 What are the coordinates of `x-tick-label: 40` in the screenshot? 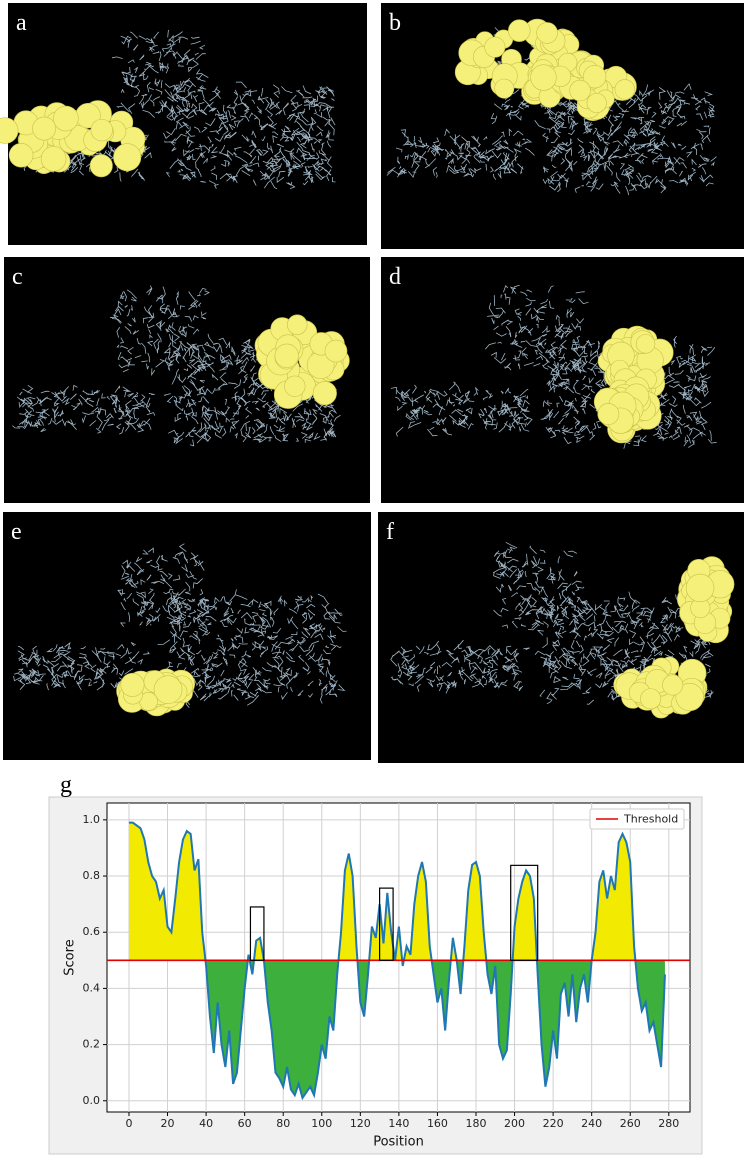 It's located at (206, 1123).